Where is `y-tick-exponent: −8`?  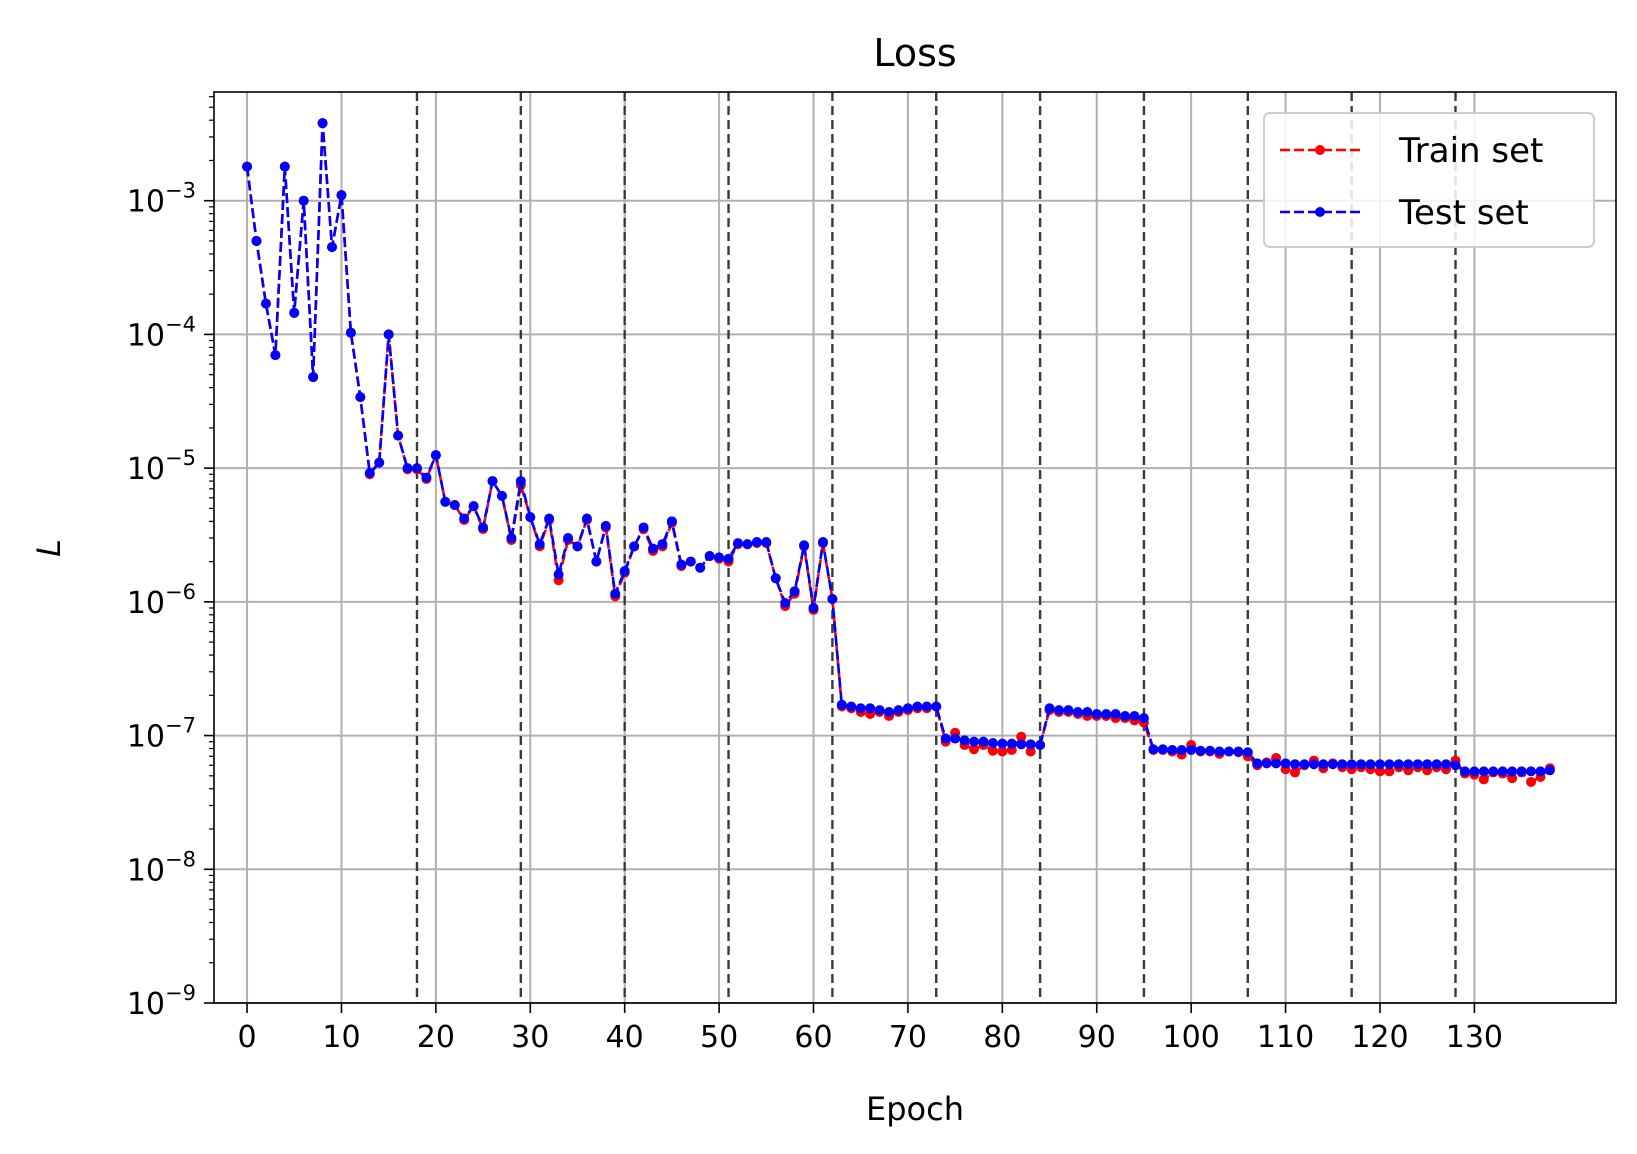 y-tick-exponent: −8 is located at coordinates (180, 859).